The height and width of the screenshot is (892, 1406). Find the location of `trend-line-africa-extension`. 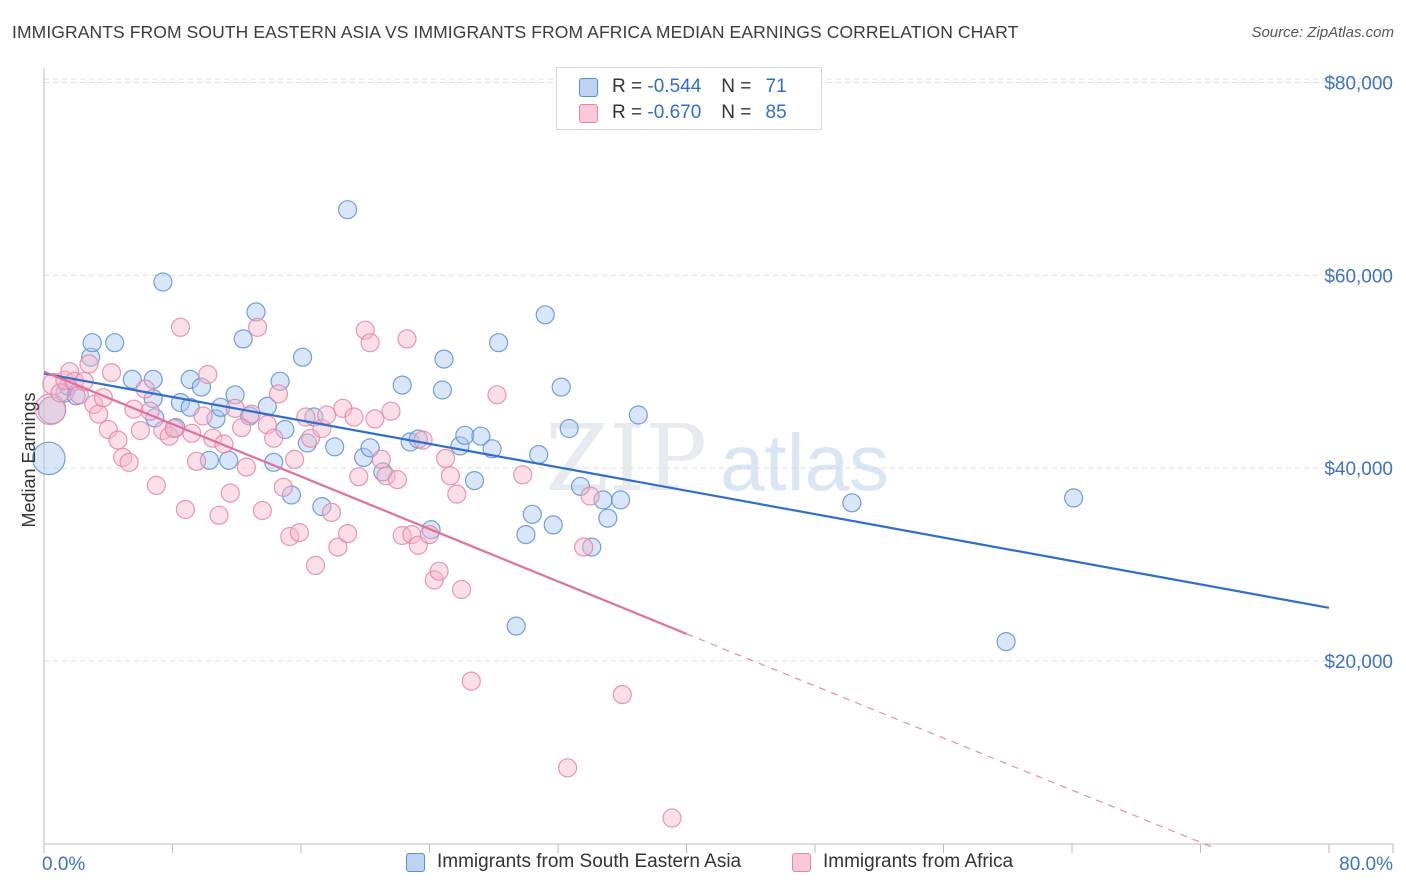

trend-line-africa-extension is located at coordinates (951, 741).